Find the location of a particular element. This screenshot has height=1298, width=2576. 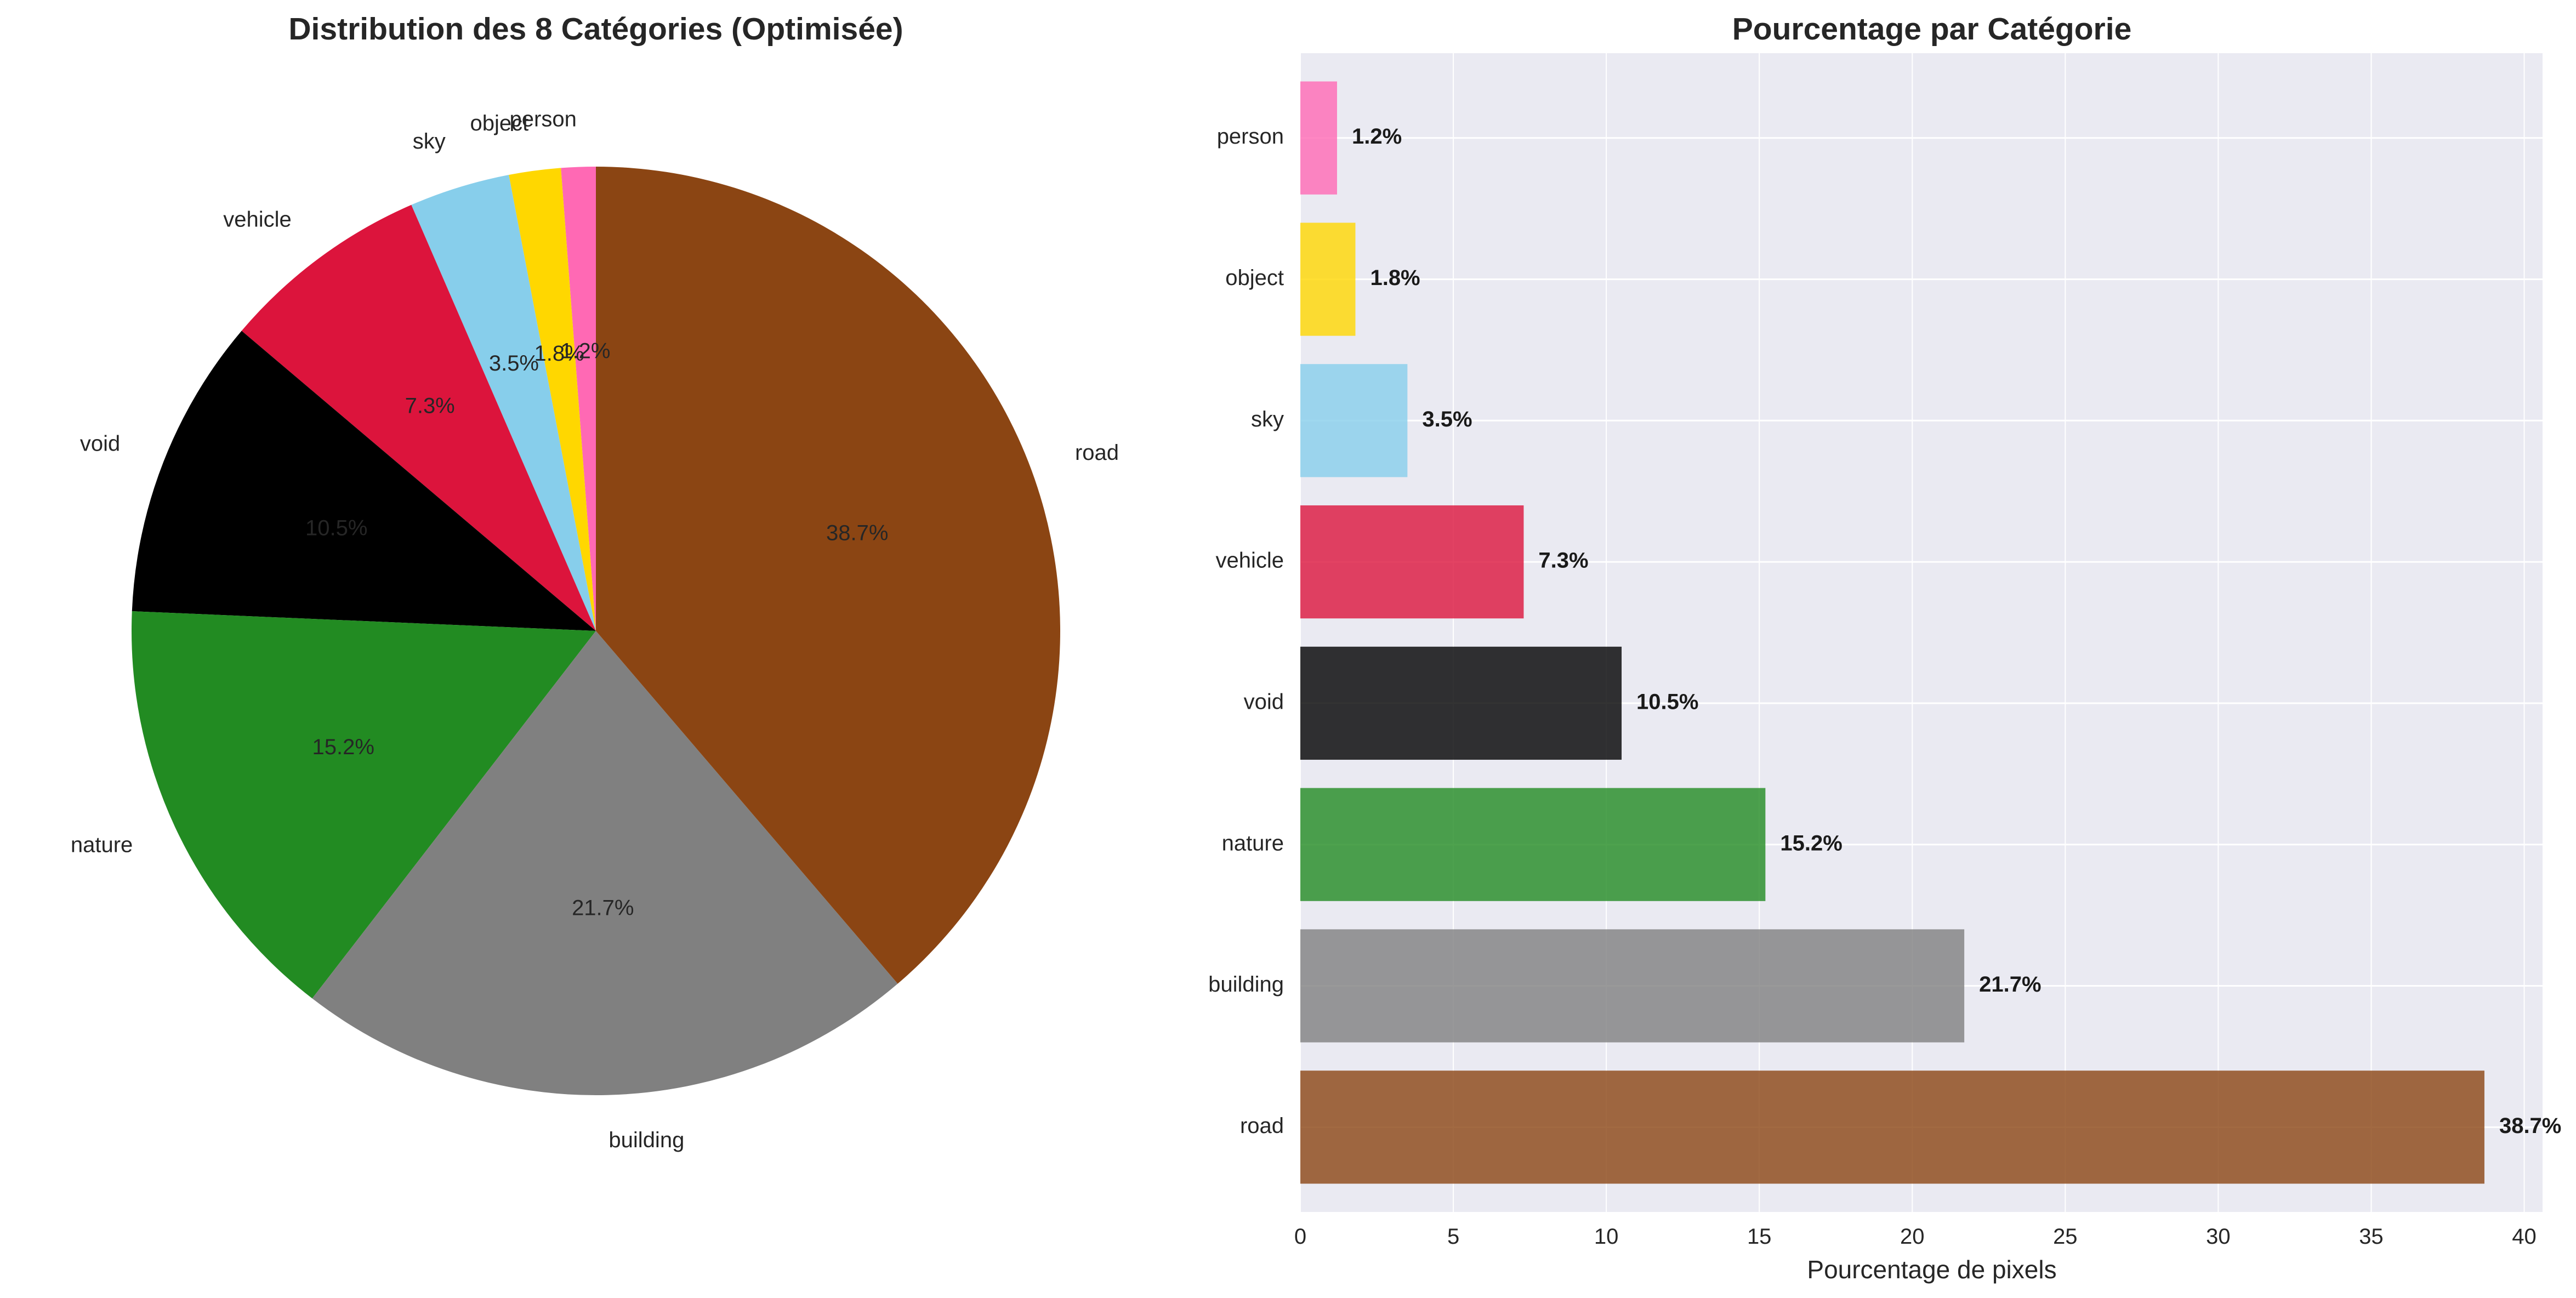

pie-label-road: road is located at coordinates (1097, 453).